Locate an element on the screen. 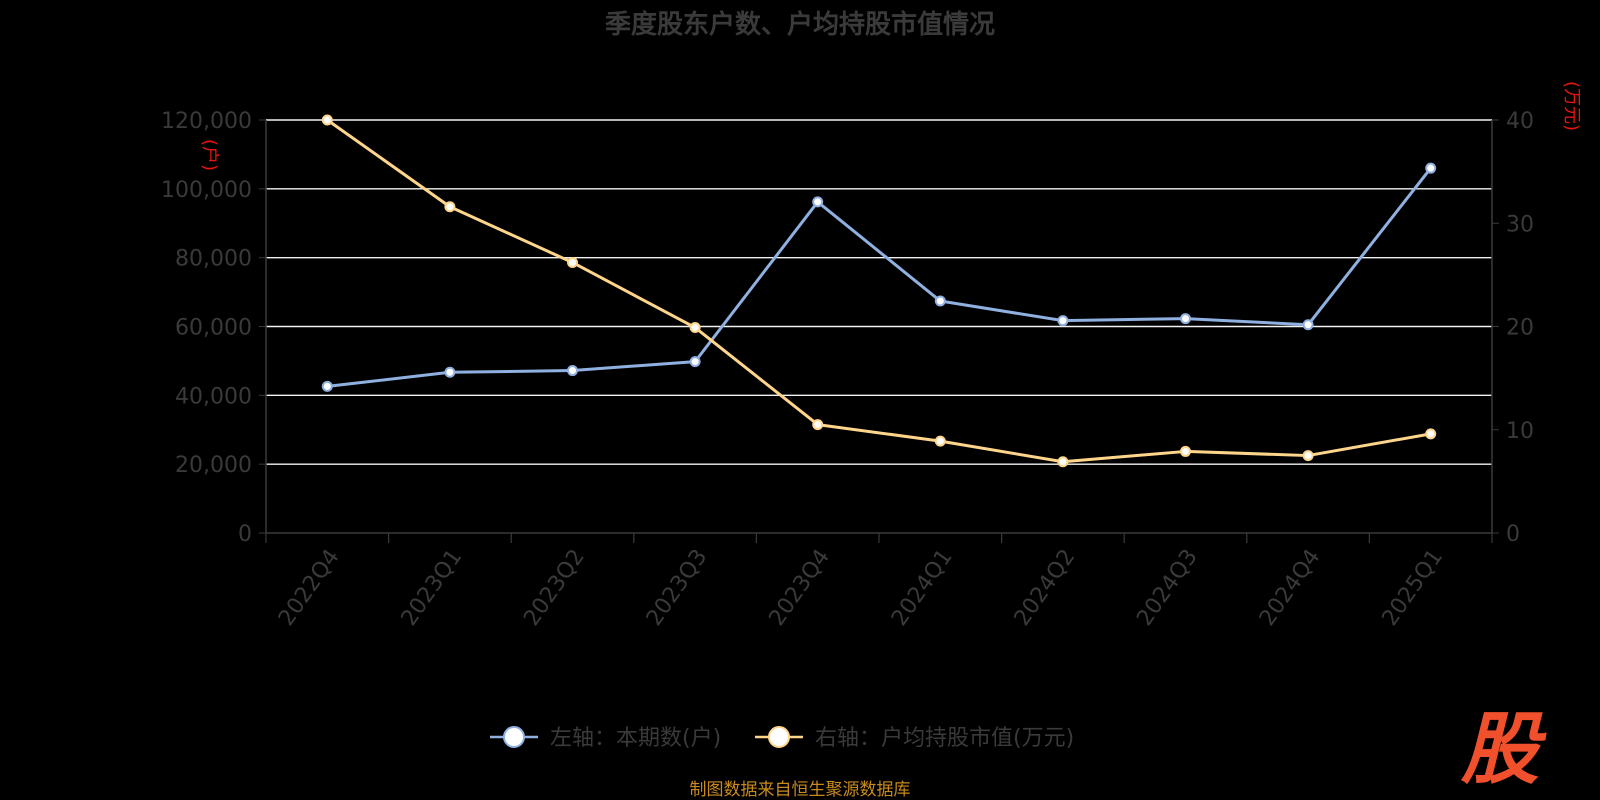 The height and width of the screenshot is (800, 1600). x-tick-label: 2024Q3 is located at coordinates (1167, 588).